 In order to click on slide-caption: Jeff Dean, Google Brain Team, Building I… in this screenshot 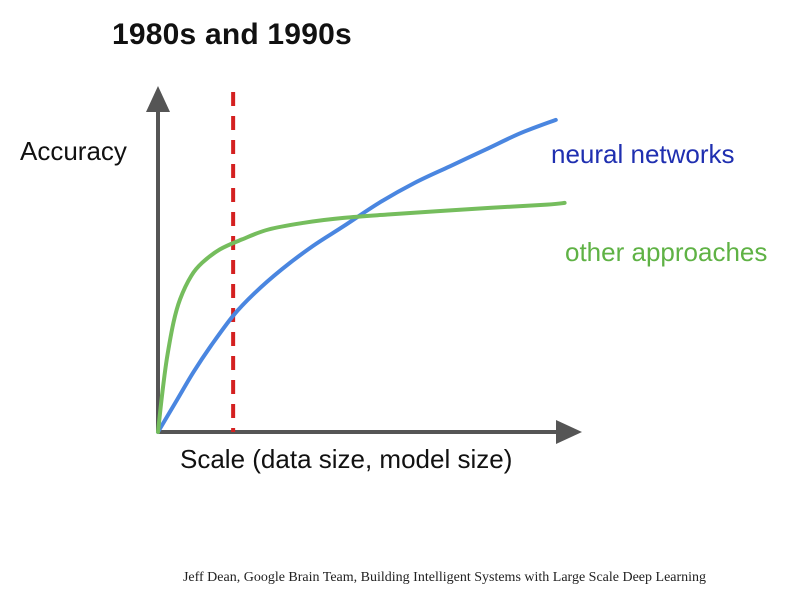, I will do `click(444, 577)`.